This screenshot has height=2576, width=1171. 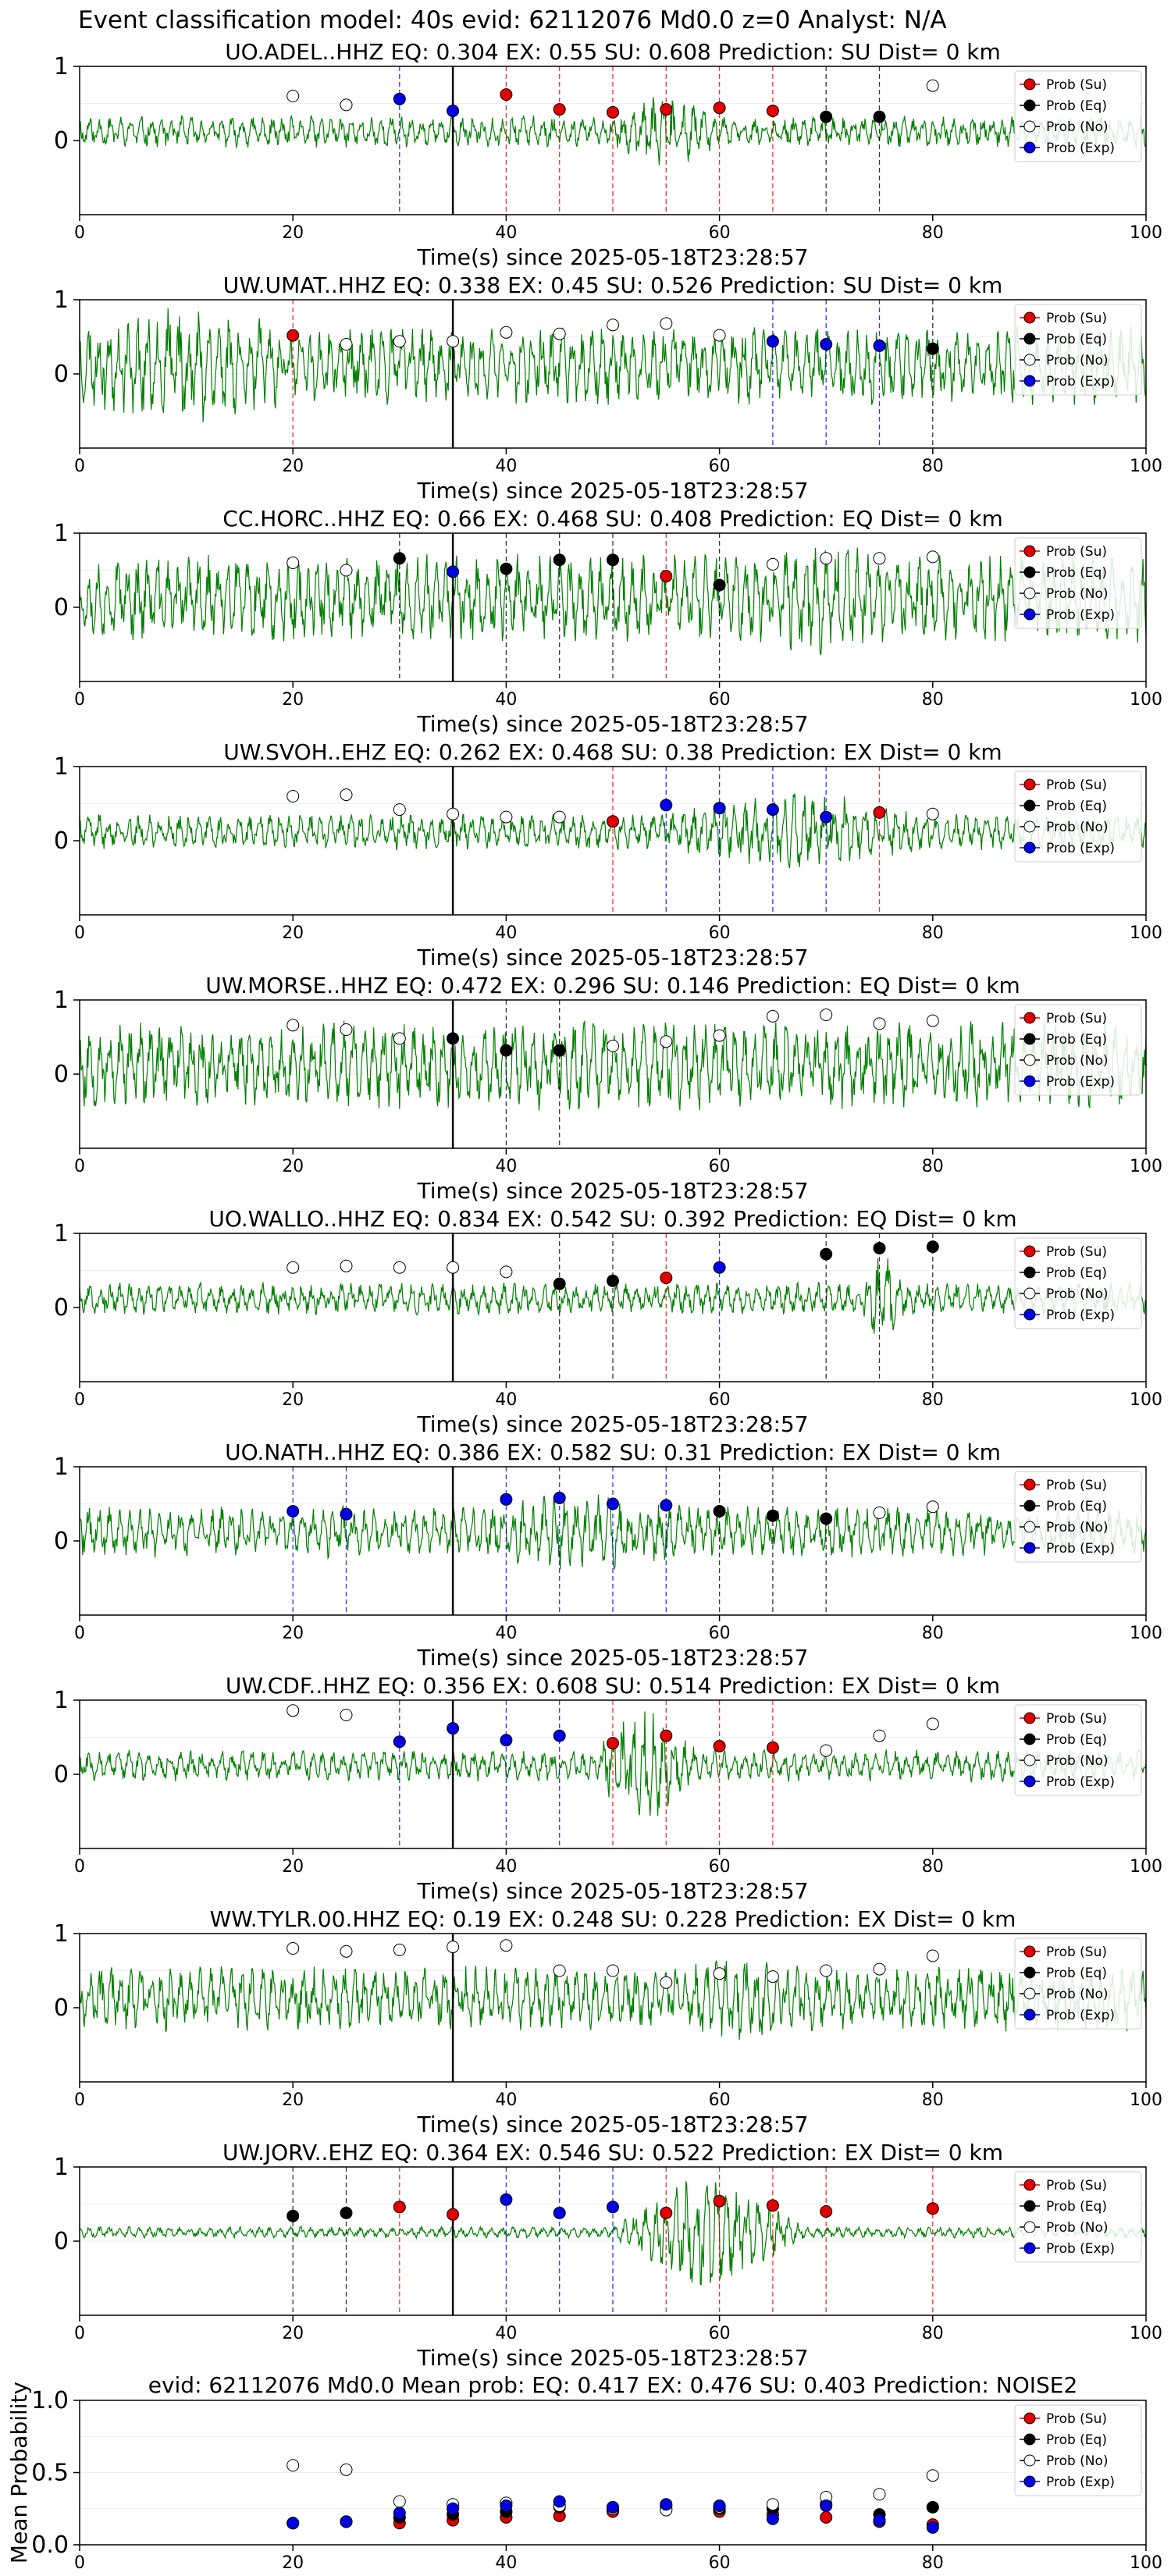 What do you see at coordinates (613, 365) in the screenshot?
I see `waveform-trace` at bounding box center [613, 365].